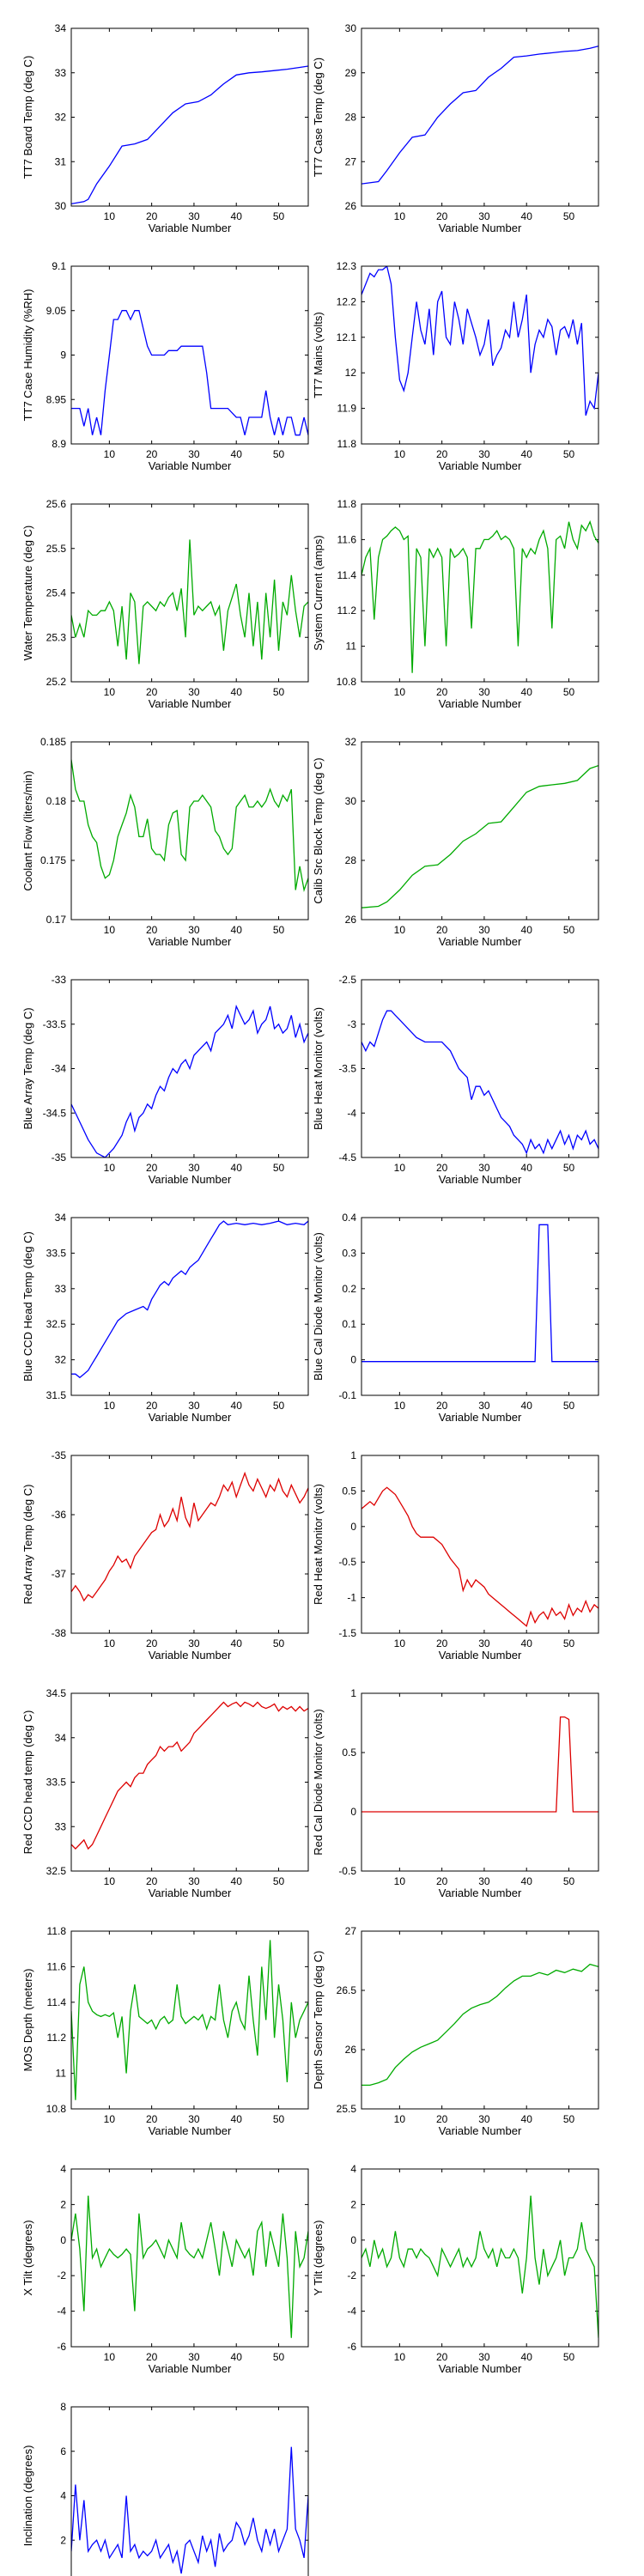  What do you see at coordinates (351, 742) in the screenshot?
I see `y-tick-label: 32` at bounding box center [351, 742].